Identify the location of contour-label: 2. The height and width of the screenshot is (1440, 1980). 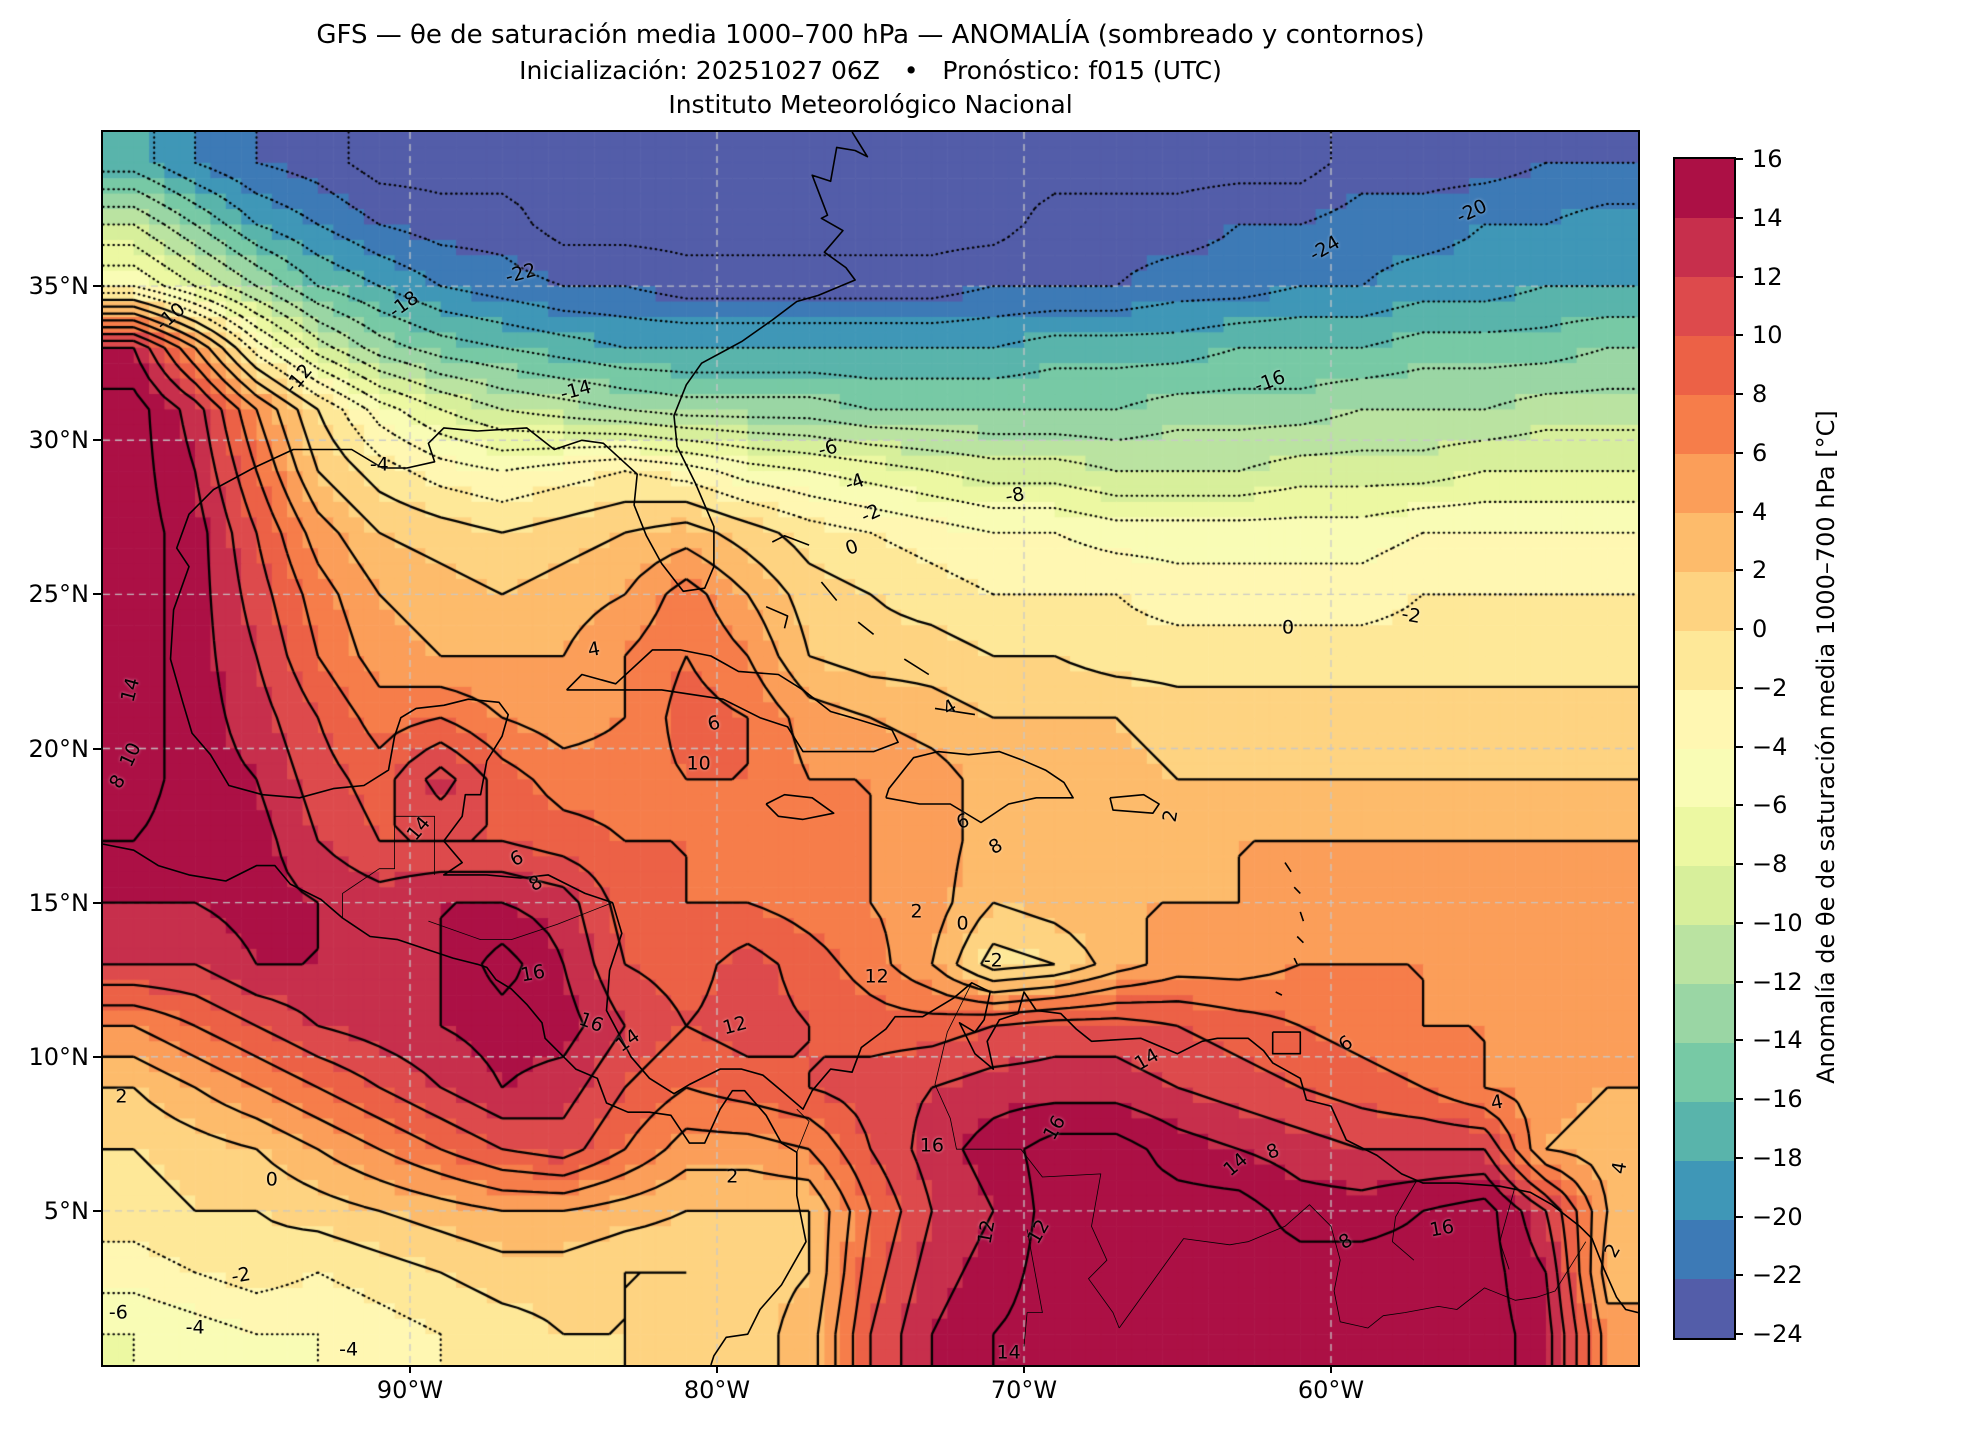
(1613, 1250).